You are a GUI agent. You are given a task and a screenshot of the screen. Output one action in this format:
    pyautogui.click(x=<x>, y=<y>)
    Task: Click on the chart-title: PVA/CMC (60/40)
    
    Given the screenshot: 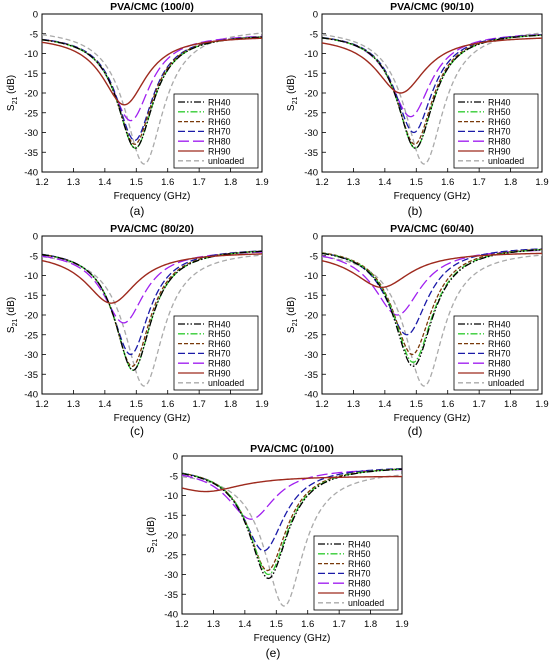 What is the action you would take?
    pyautogui.click(x=432, y=229)
    